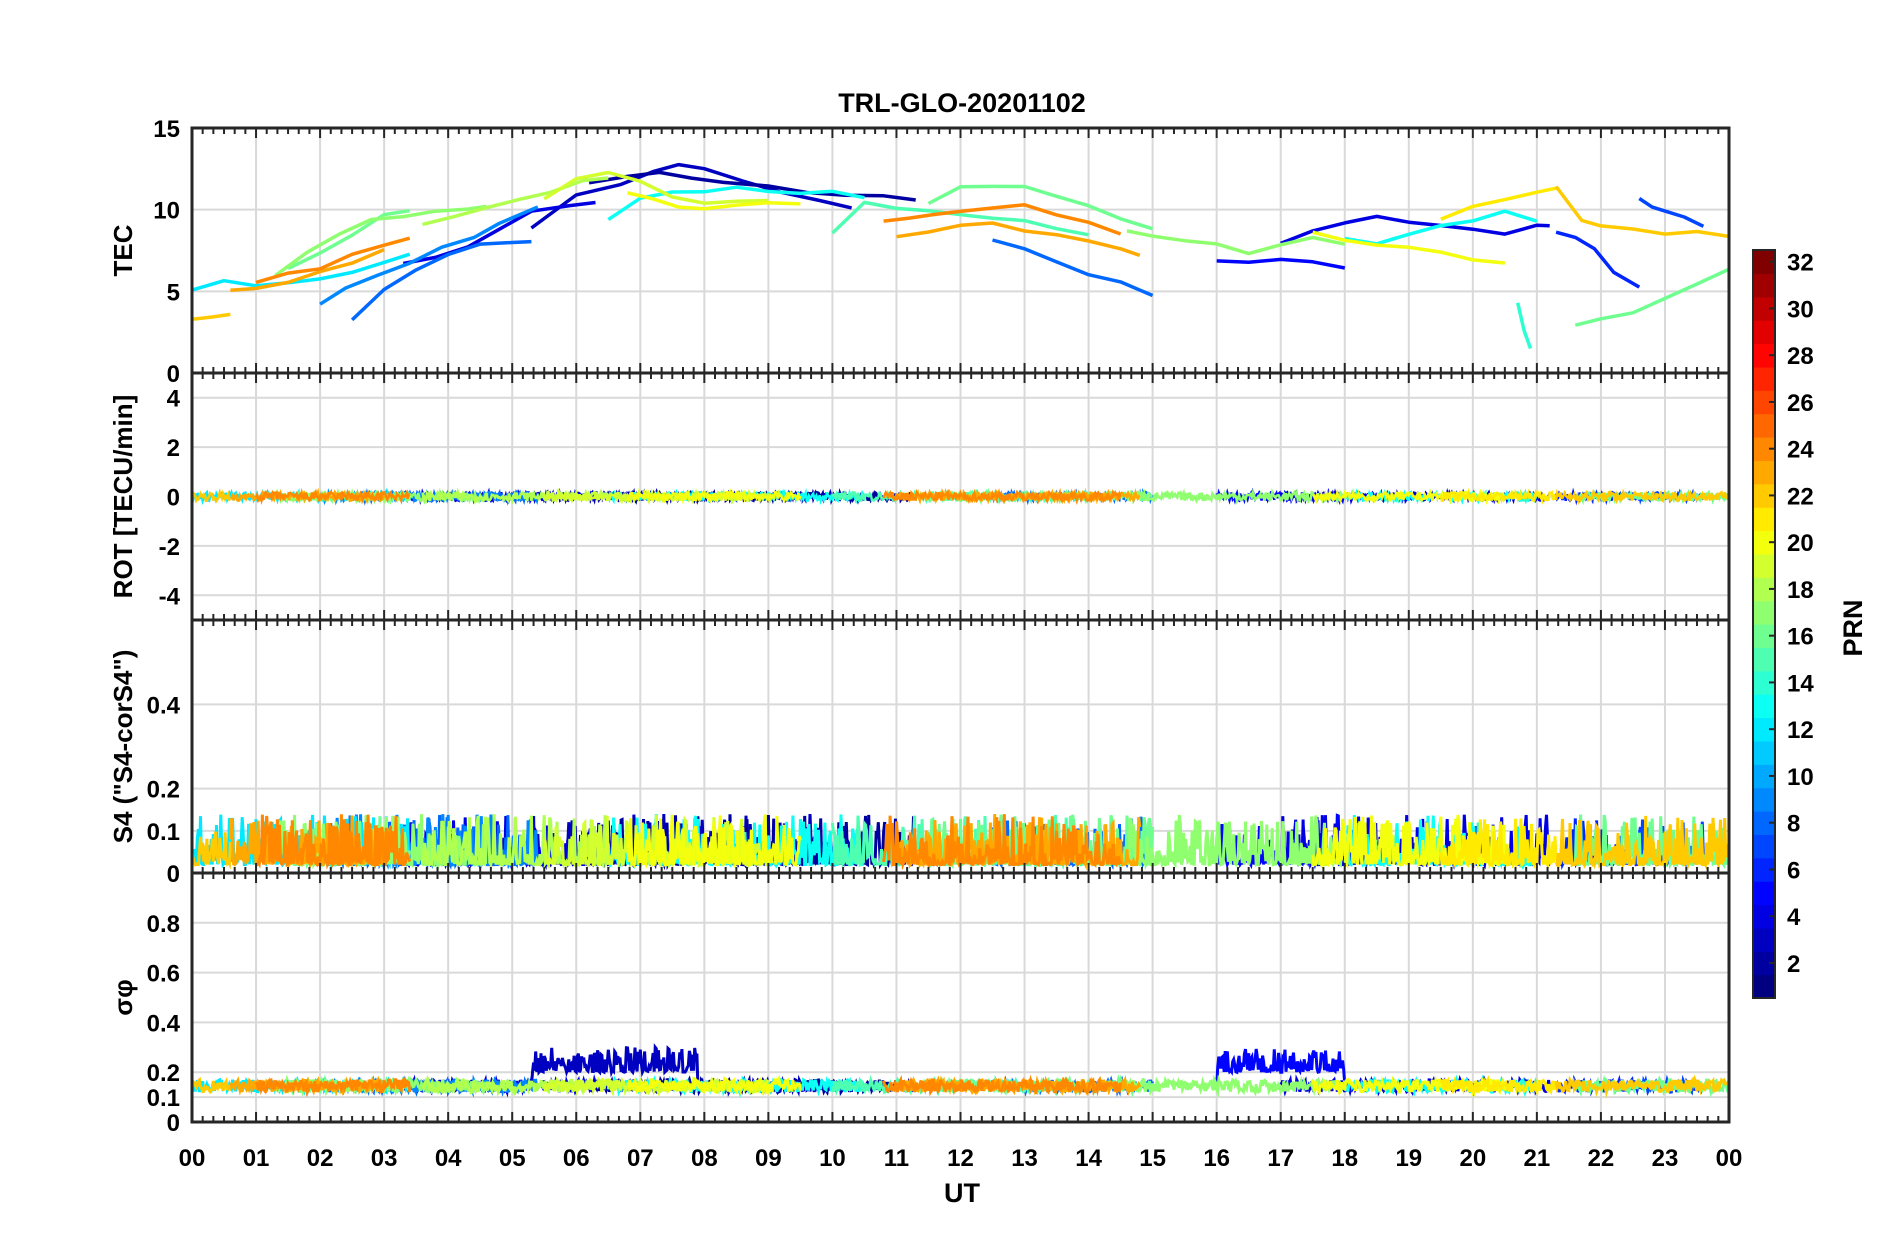  Describe the element at coordinates (1800, 356) in the screenshot. I see `colorbar-tick-label: 28` at that location.